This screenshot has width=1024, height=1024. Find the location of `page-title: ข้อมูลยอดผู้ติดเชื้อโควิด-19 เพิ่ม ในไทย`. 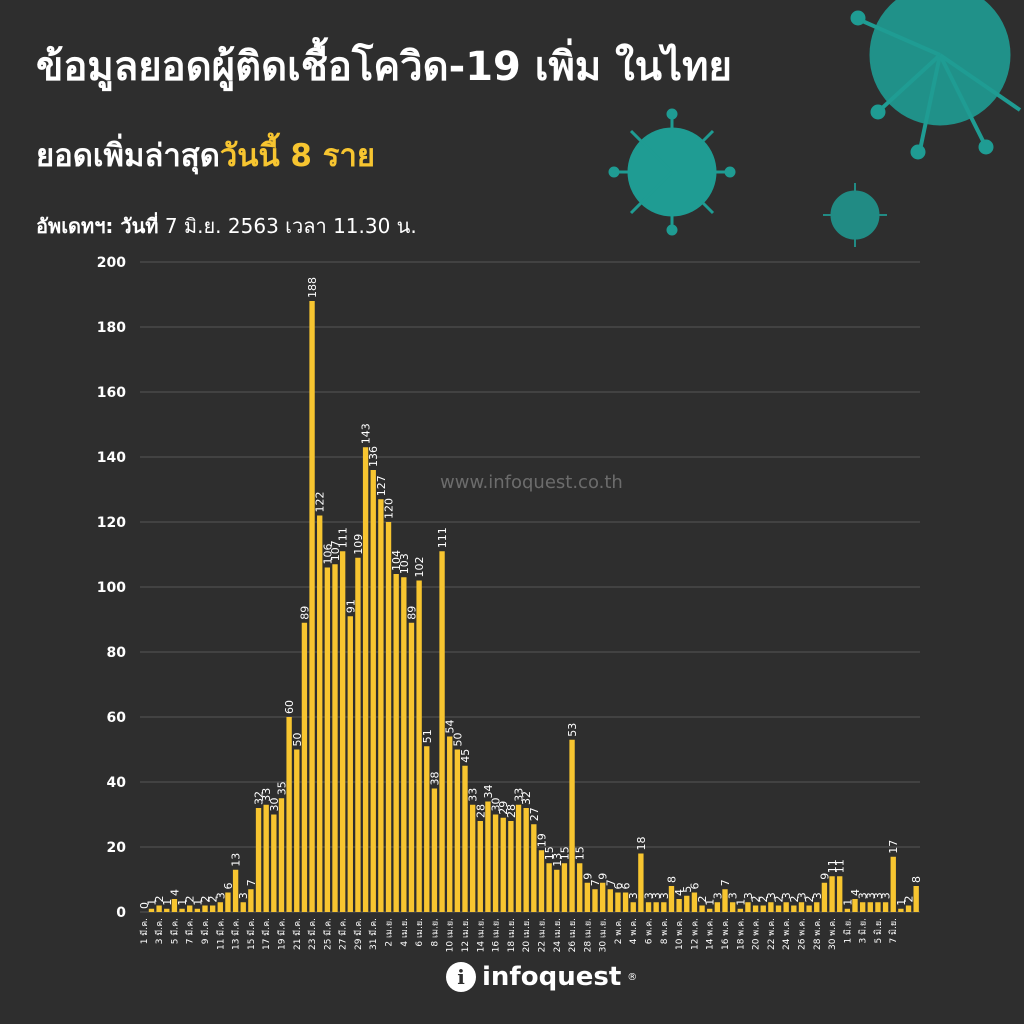

page-title: ข้อมูลยอดผู้ติดเชื้อโควิด-19 เพิ่ม ในไทย is located at coordinates (384, 67).